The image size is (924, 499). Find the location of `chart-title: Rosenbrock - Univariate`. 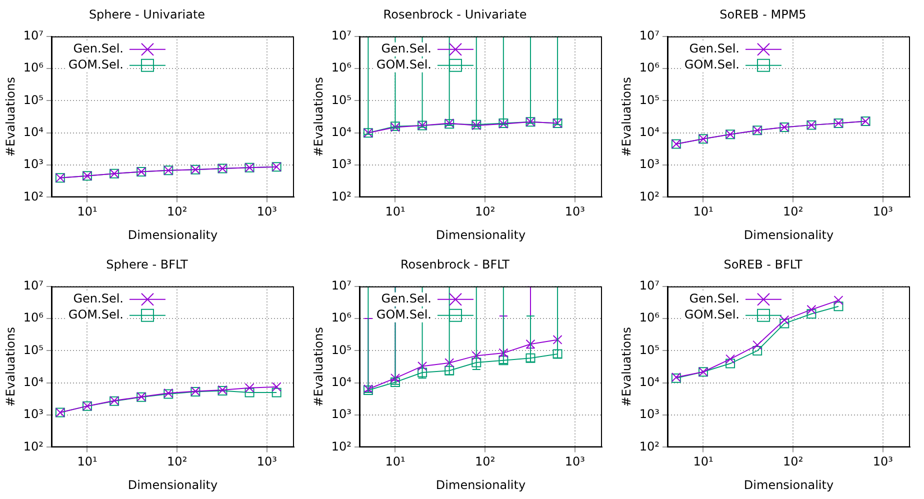

chart-title: Rosenbrock - Univariate is located at coordinates (455, 14).